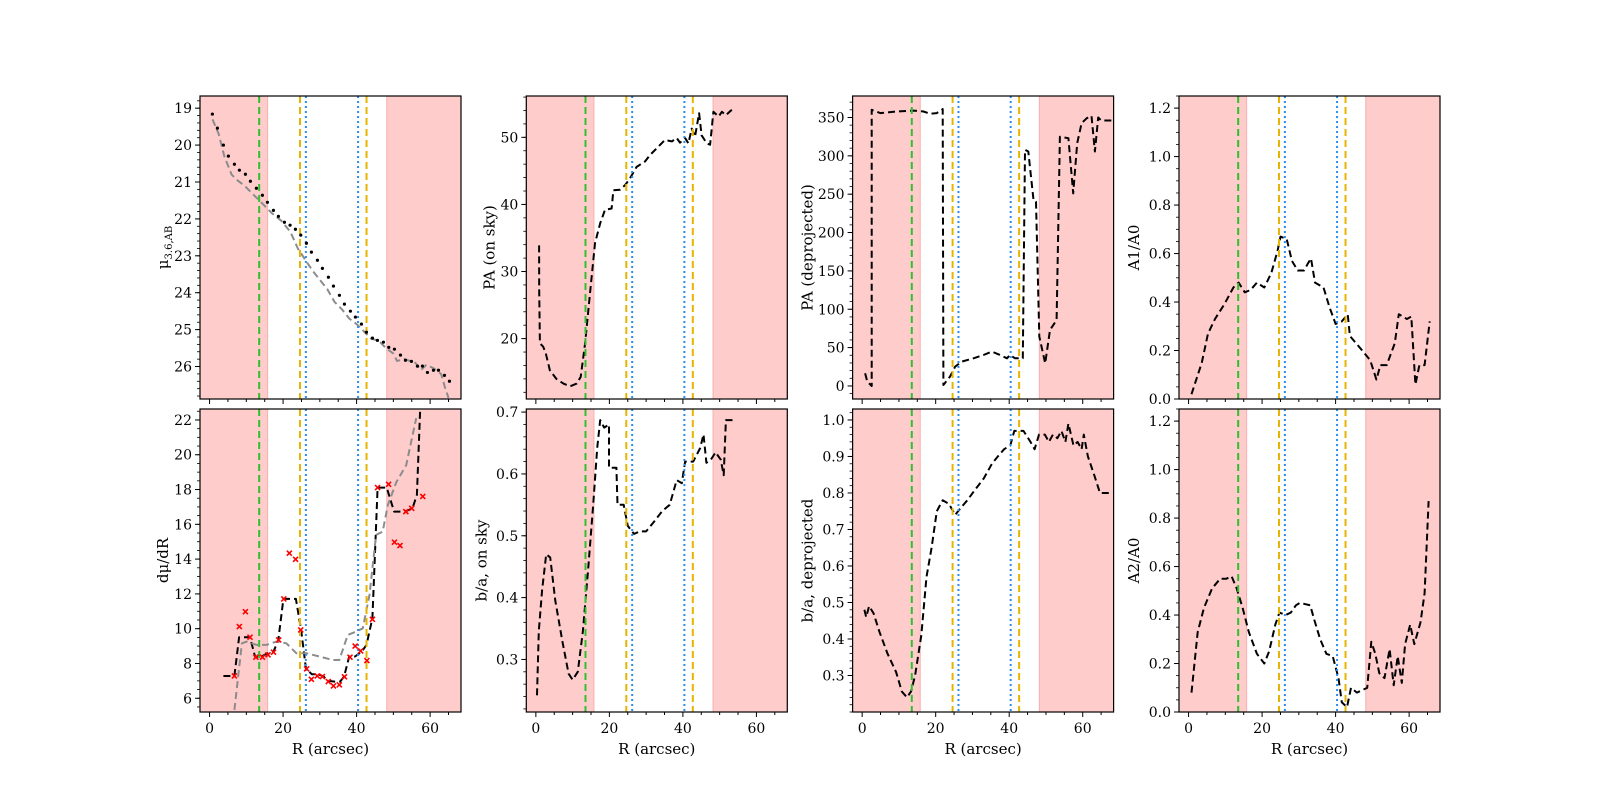 The width and height of the screenshot is (1600, 800). What do you see at coordinates (1134, 561) in the screenshot?
I see `y-axis-label-main: A2/A0` at bounding box center [1134, 561].